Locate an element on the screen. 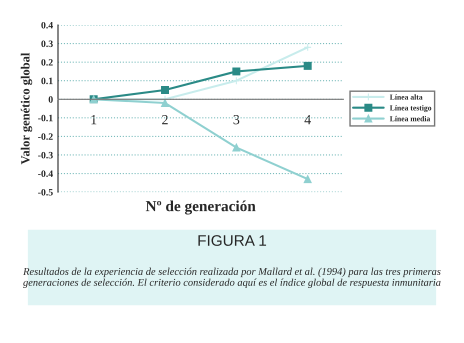 This screenshot has width=464, height=343. x-tick-label: 2 is located at coordinates (165, 119).